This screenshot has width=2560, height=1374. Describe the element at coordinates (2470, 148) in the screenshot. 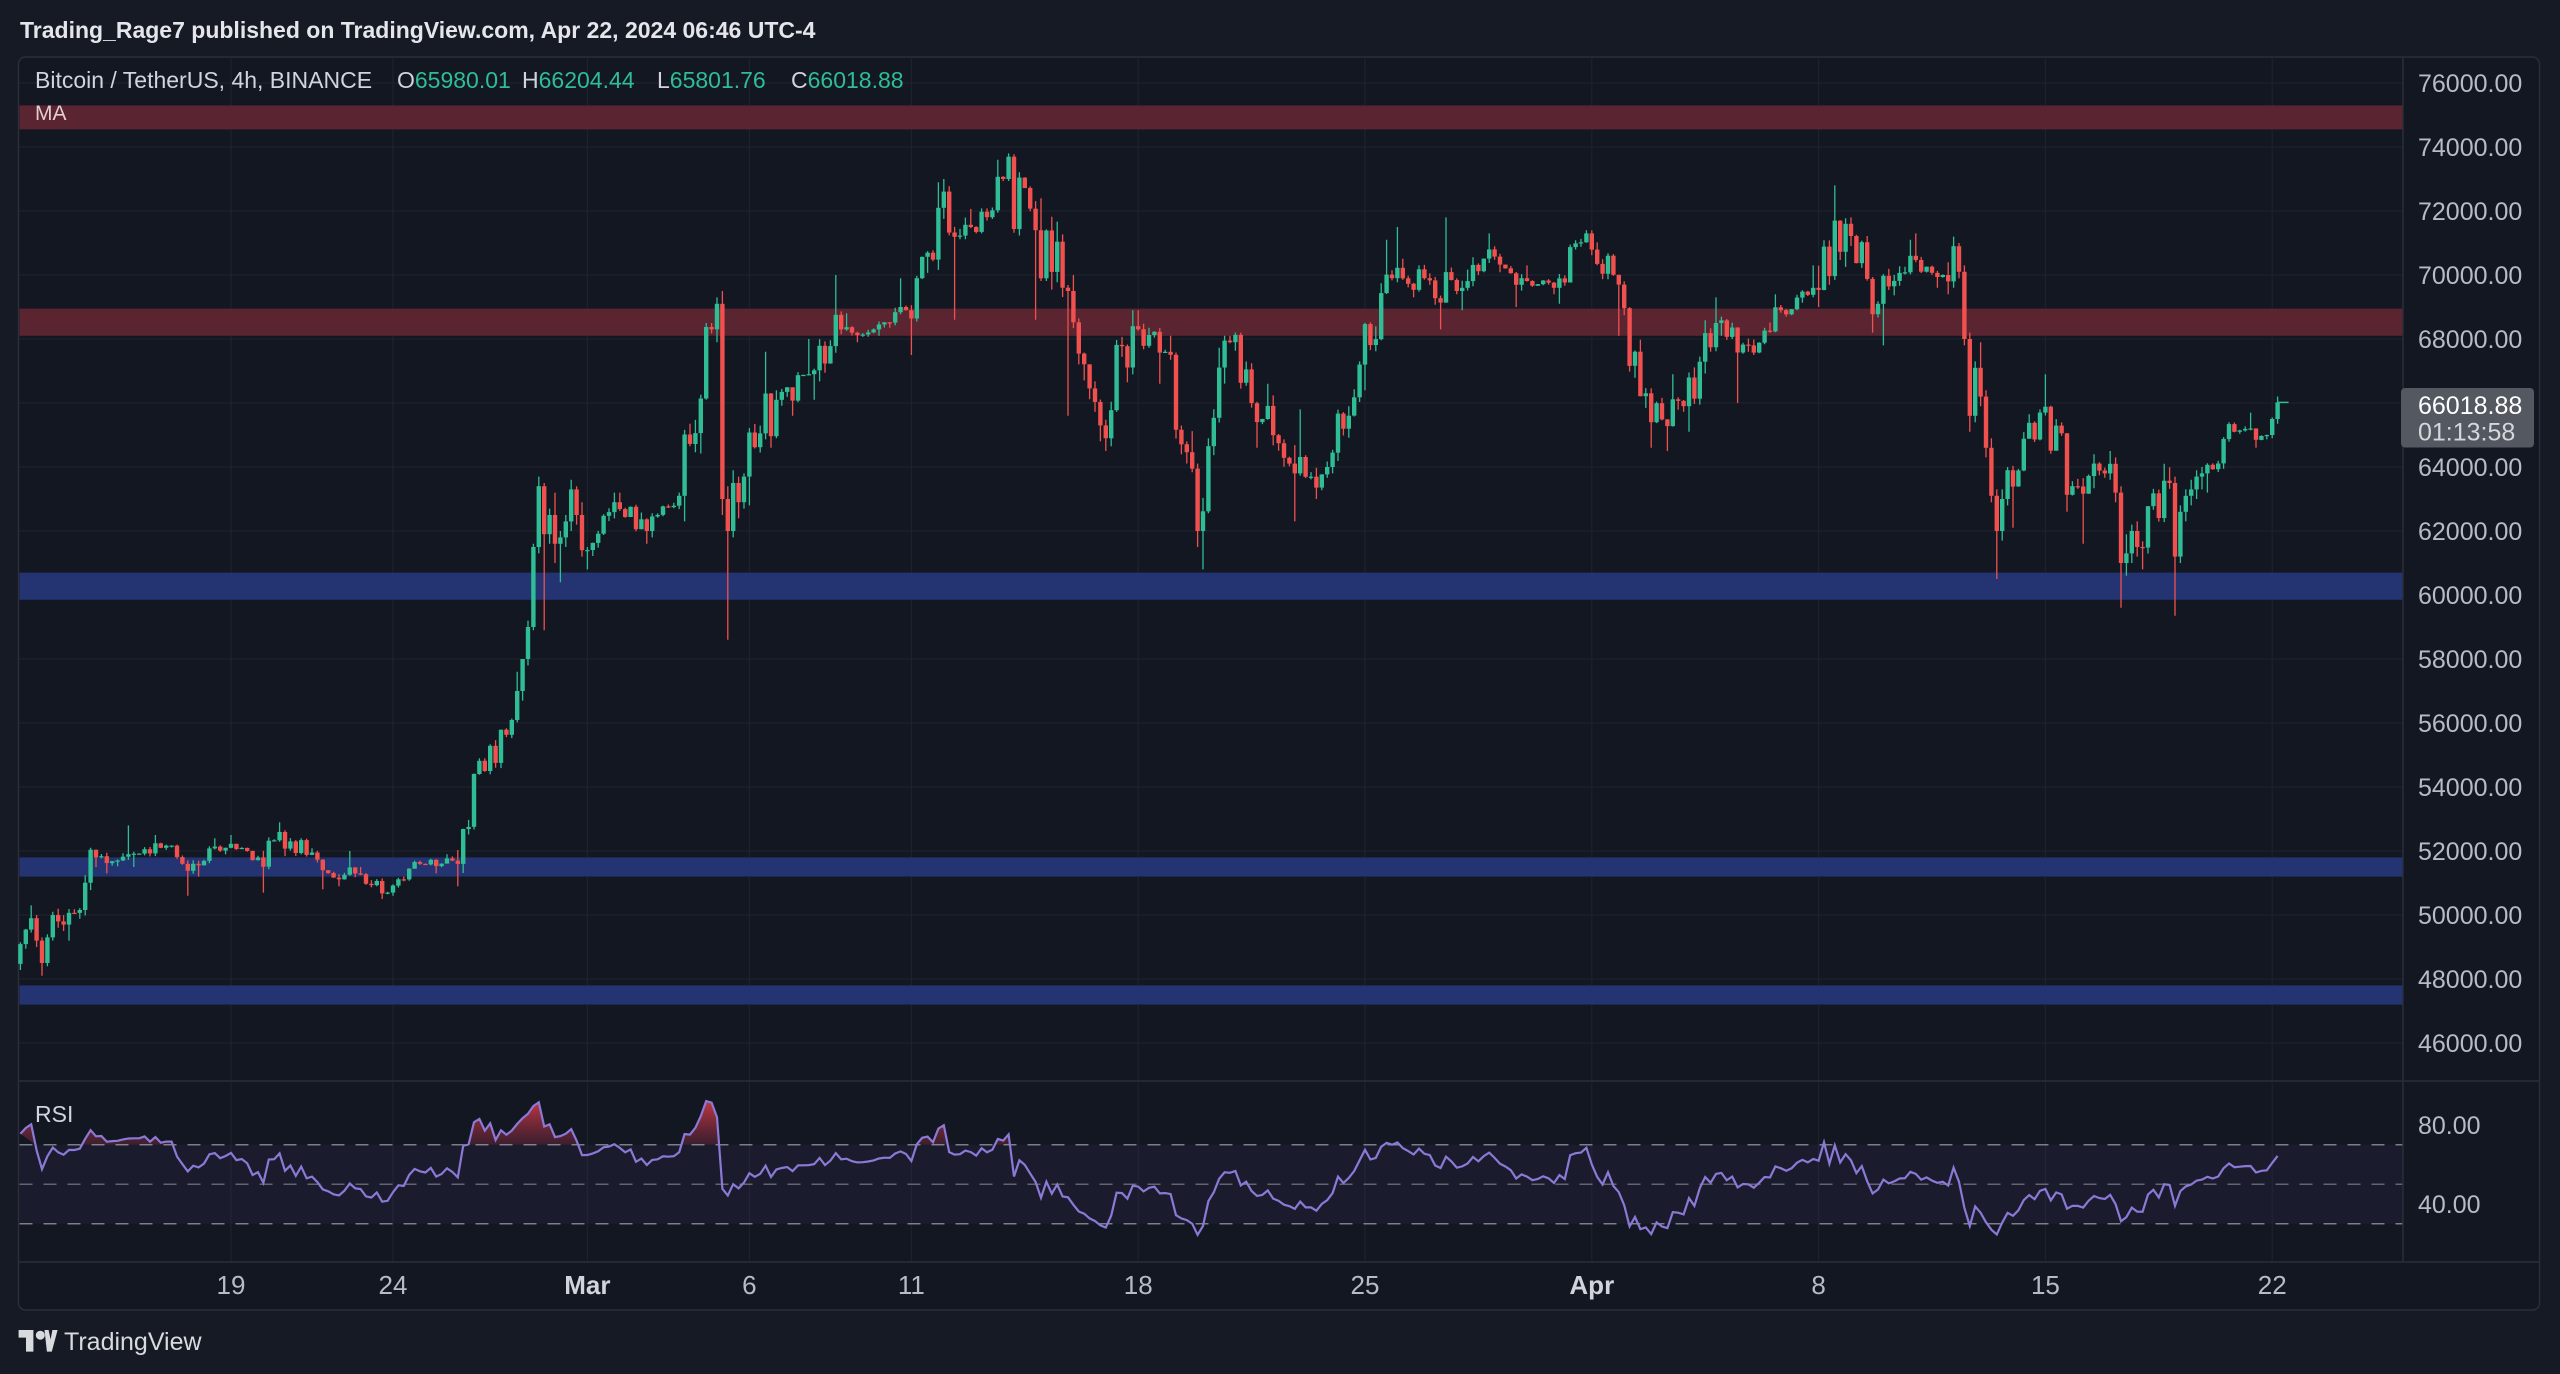

I see `svg-text: 74000.00` at that location.